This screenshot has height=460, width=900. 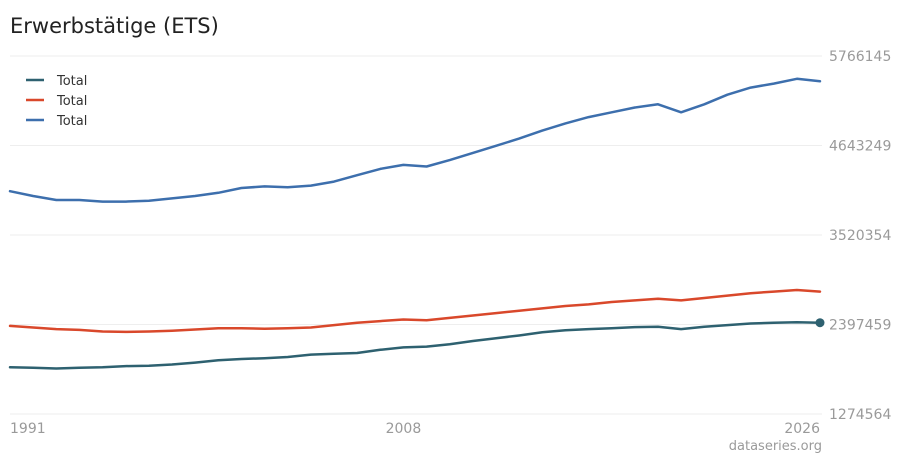 I want to click on x-tick-label: 1991, so click(x=28, y=429).